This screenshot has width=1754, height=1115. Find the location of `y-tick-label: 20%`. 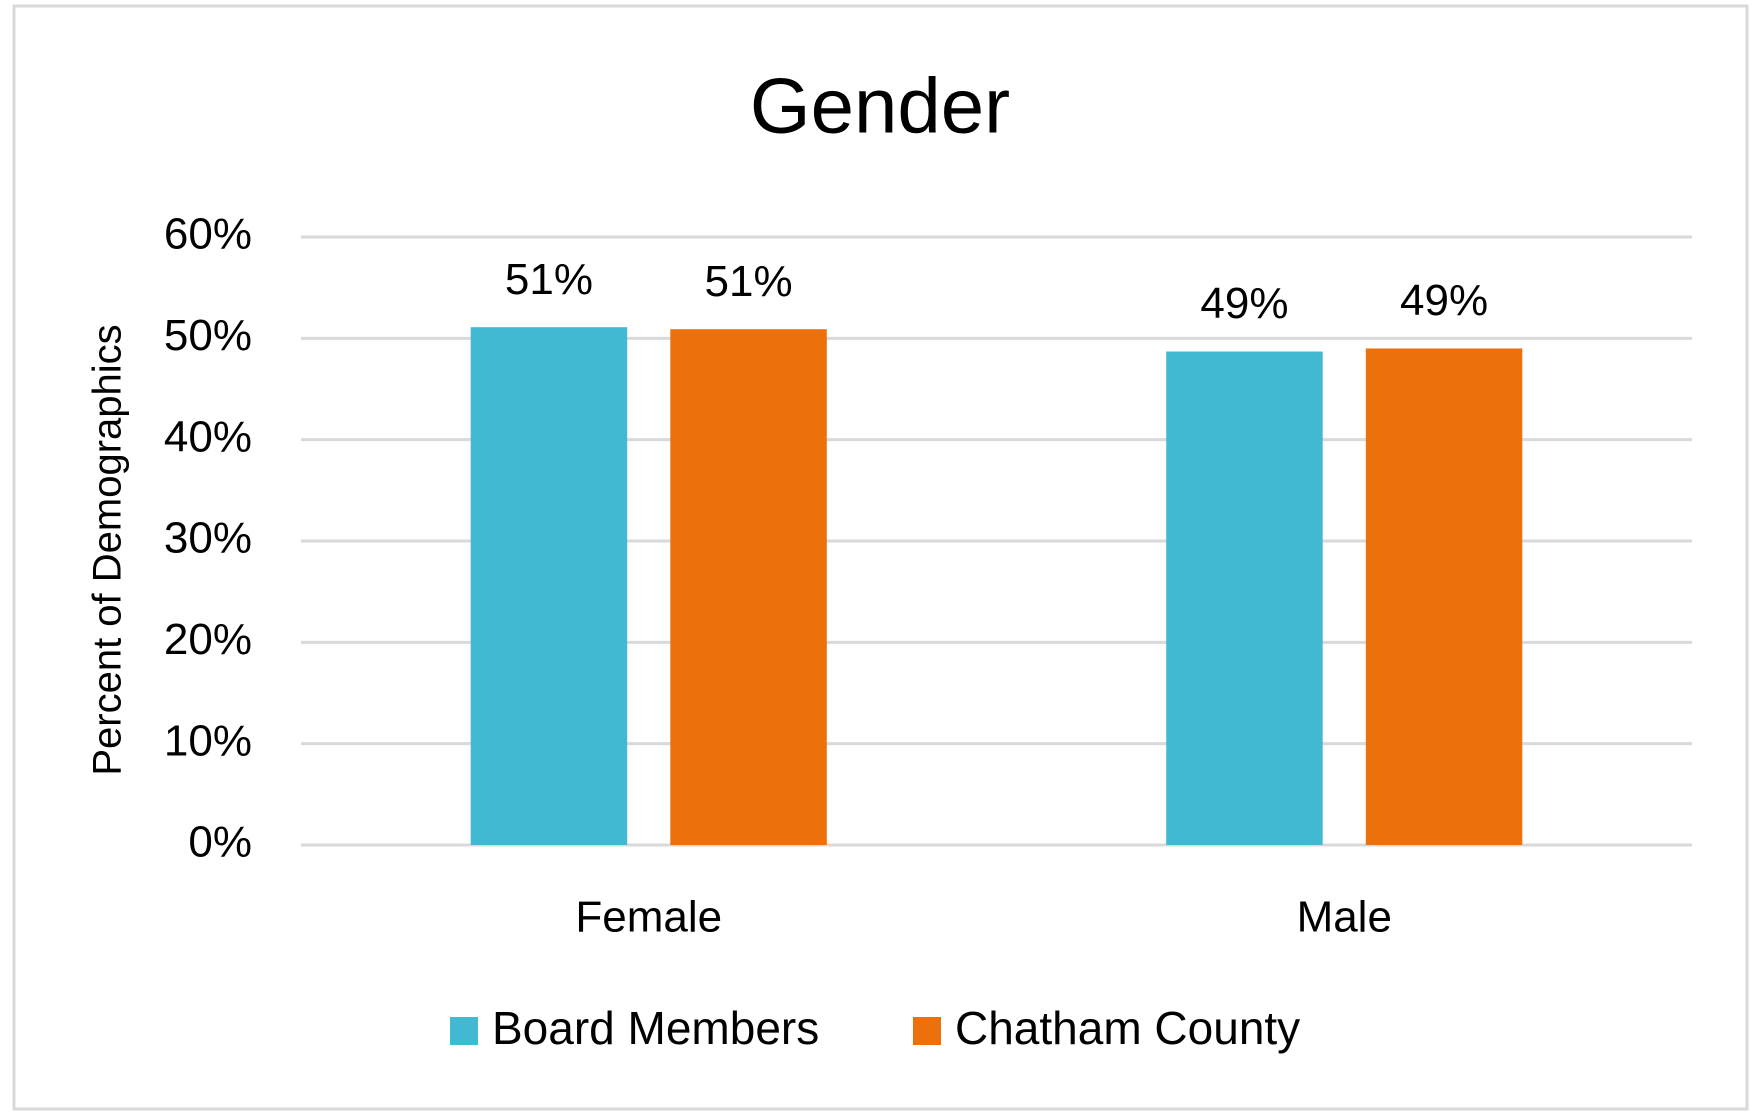

y-tick-label: 20% is located at coordinates (208, 639).